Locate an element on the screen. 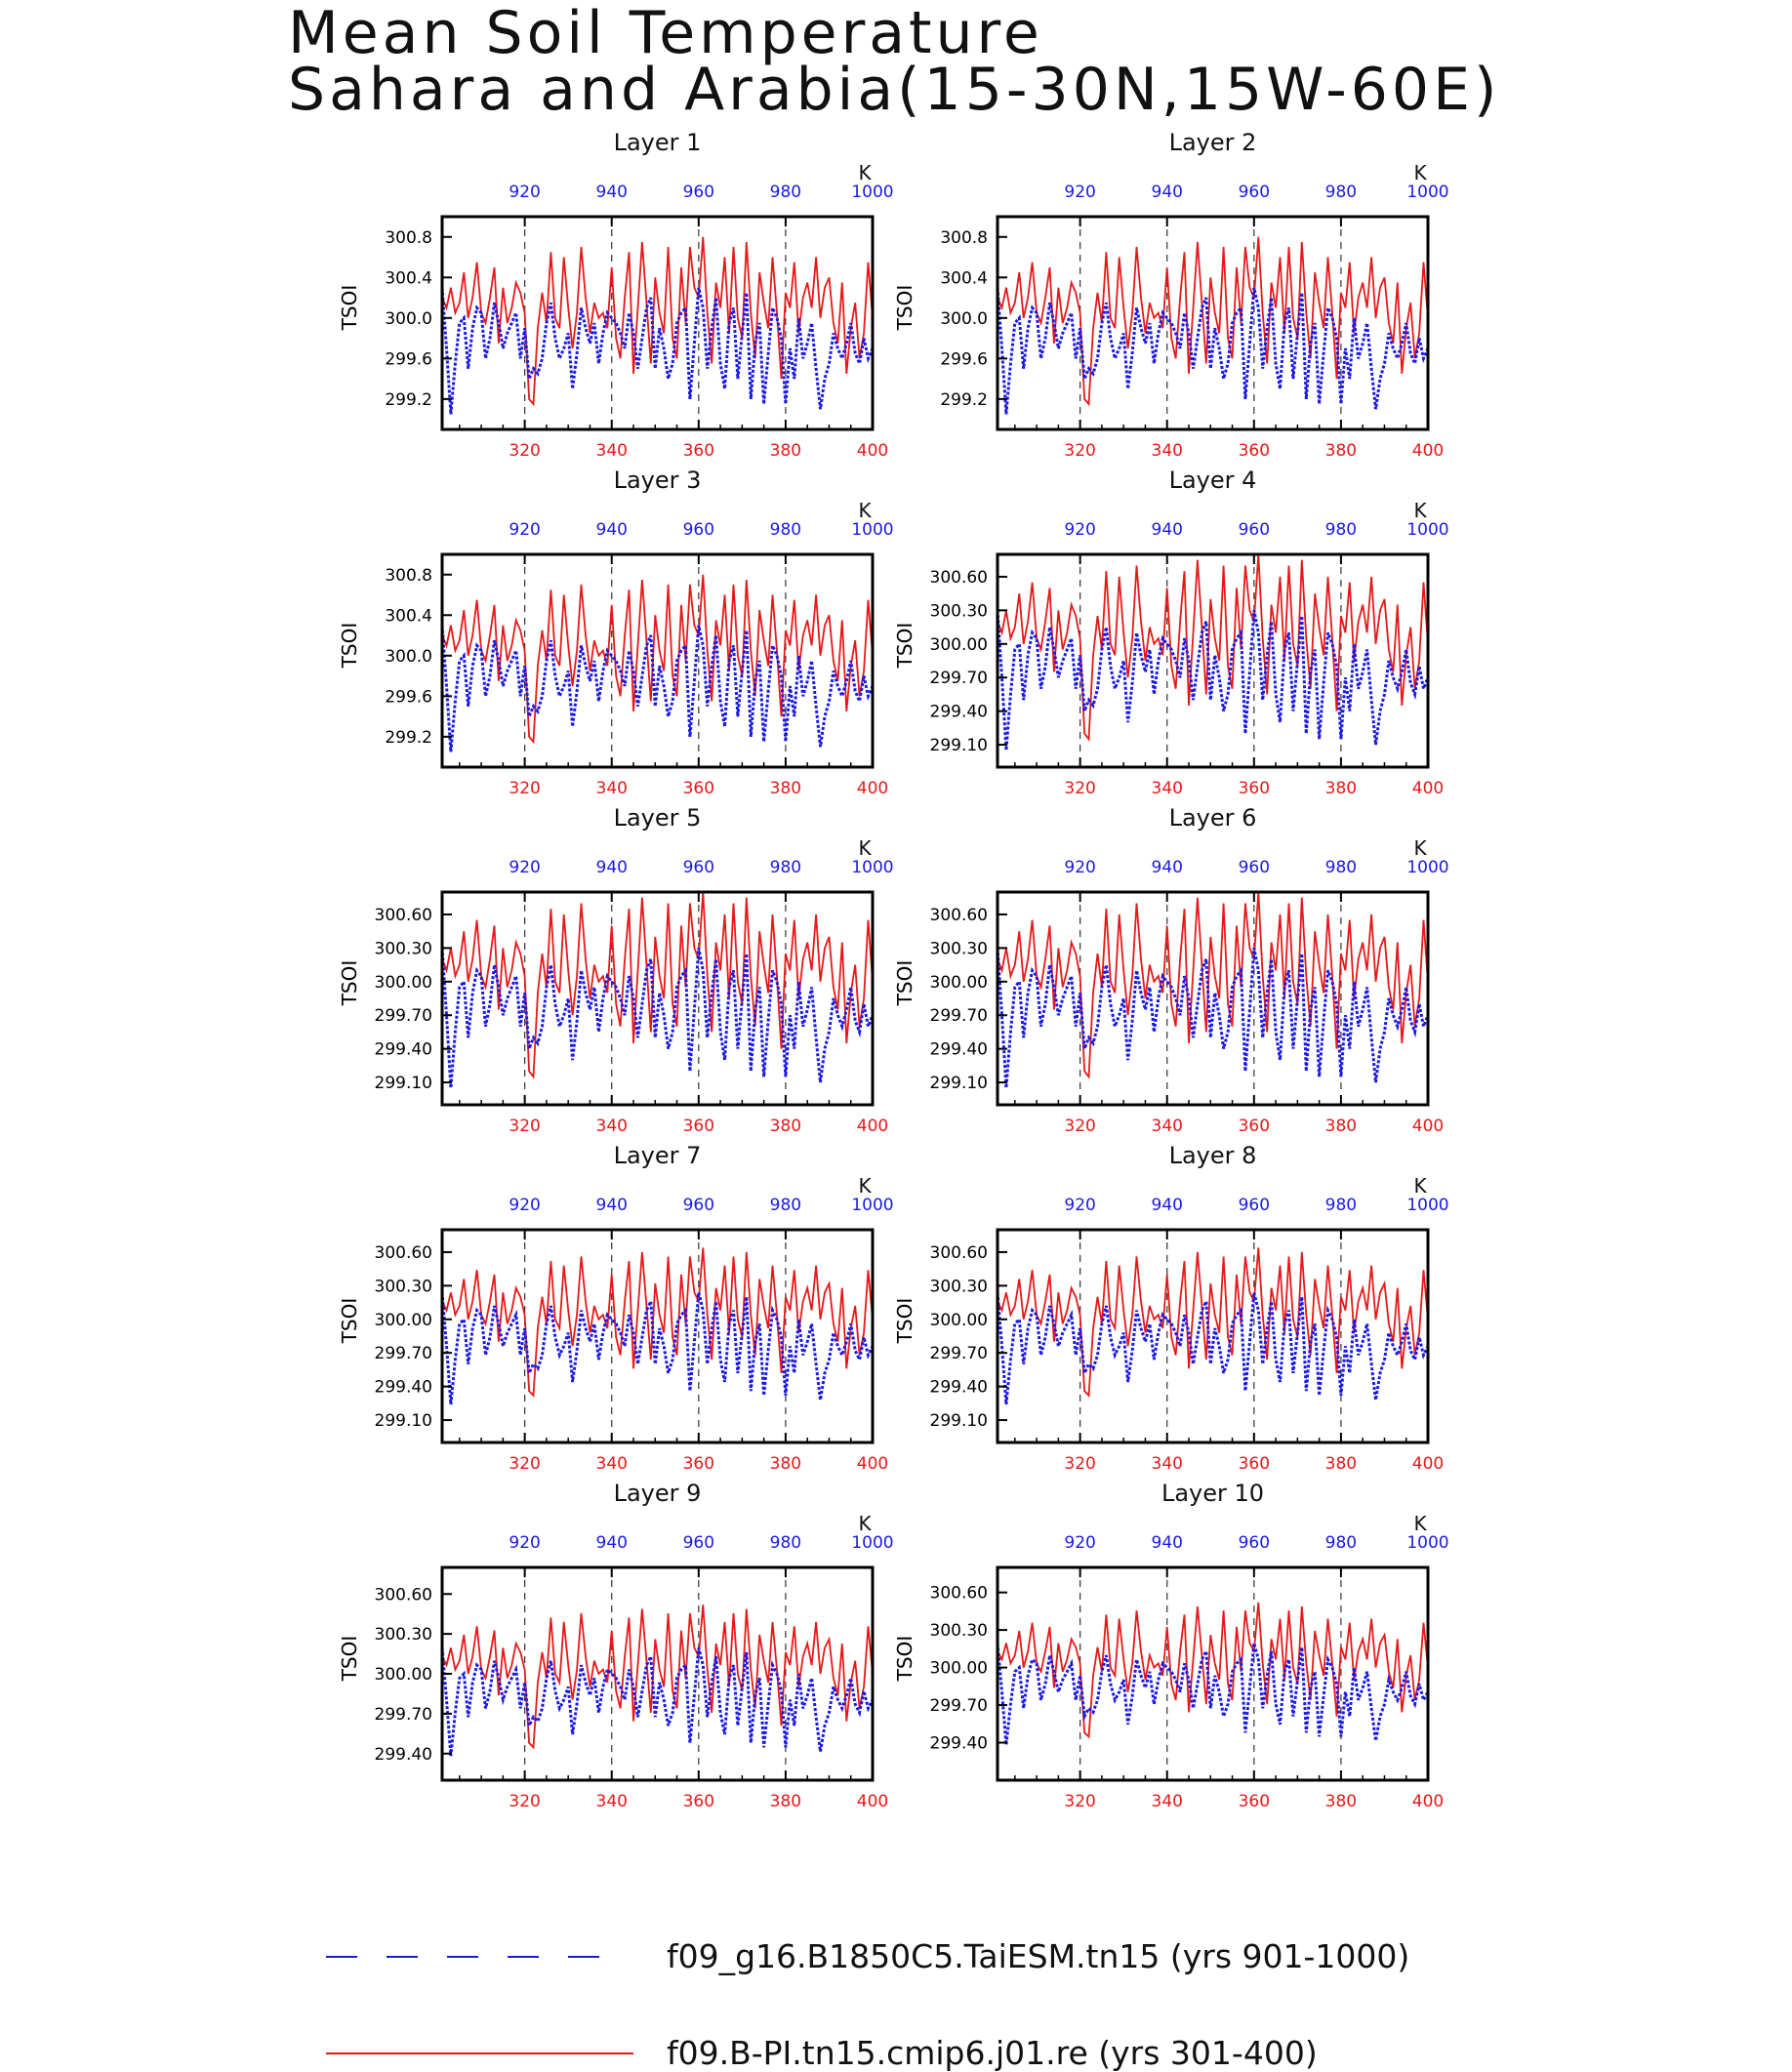 This screenshot has width=1792, height=2072. y-tick-label: 299.2 is located at coordinates (408, 400).